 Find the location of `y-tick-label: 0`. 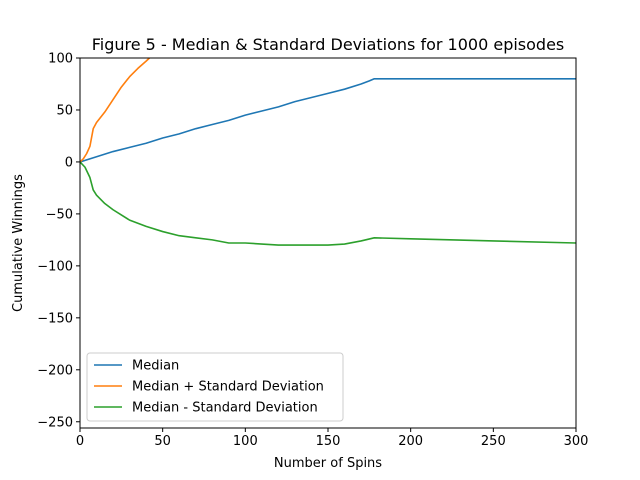

y-tick-label: 0 is located at coordinates (69, 162).